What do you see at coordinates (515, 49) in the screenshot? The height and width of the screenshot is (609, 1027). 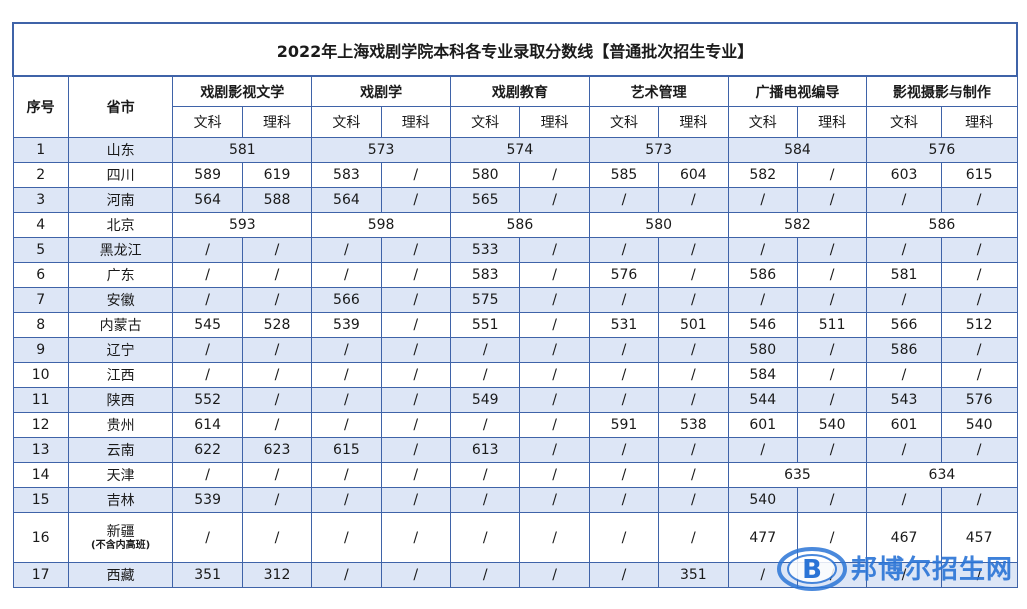 I see `table-title: 2022年上海戏剧学院本科各专业录取分数线【普通批次招生专业】` at bounding box center [515, 49].